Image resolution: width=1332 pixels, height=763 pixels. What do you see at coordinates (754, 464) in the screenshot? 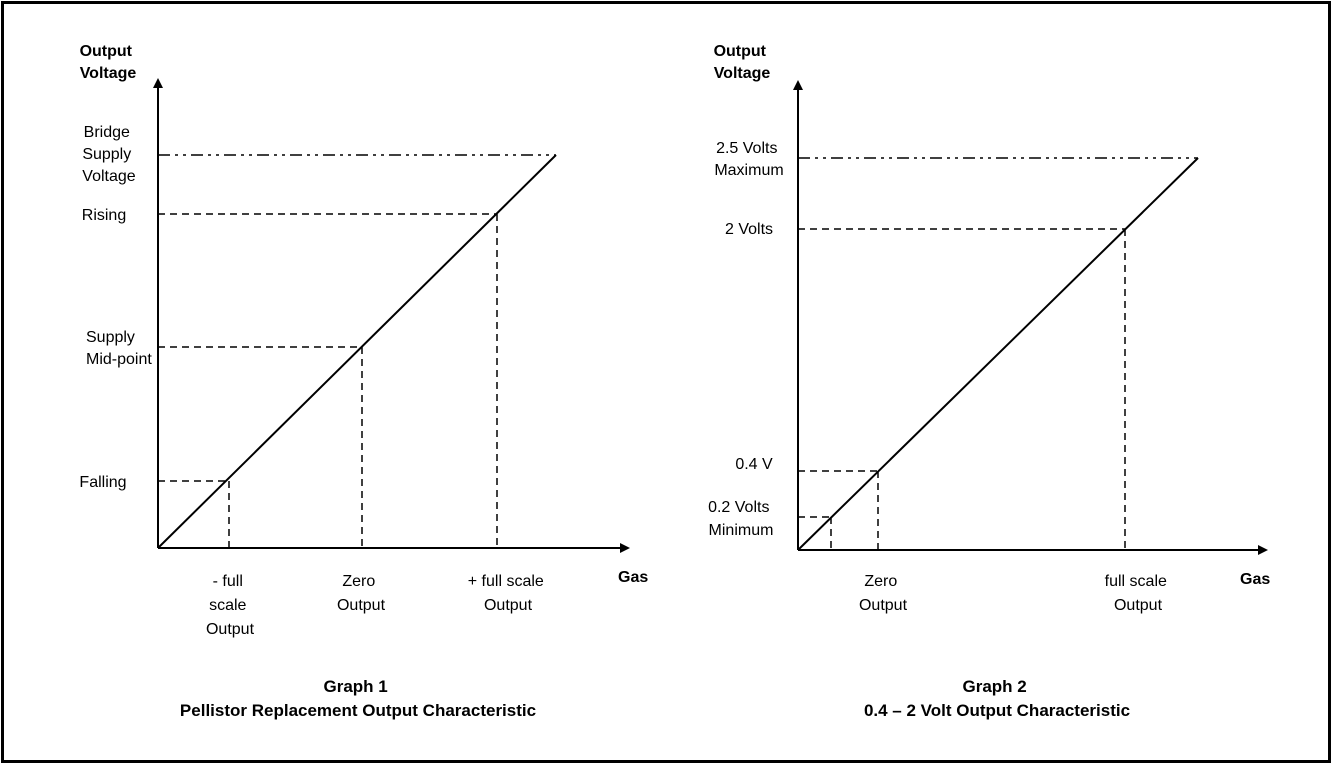
I see `graph2-0p4v-label: 0.4 V` at bounding box center [754, 464].